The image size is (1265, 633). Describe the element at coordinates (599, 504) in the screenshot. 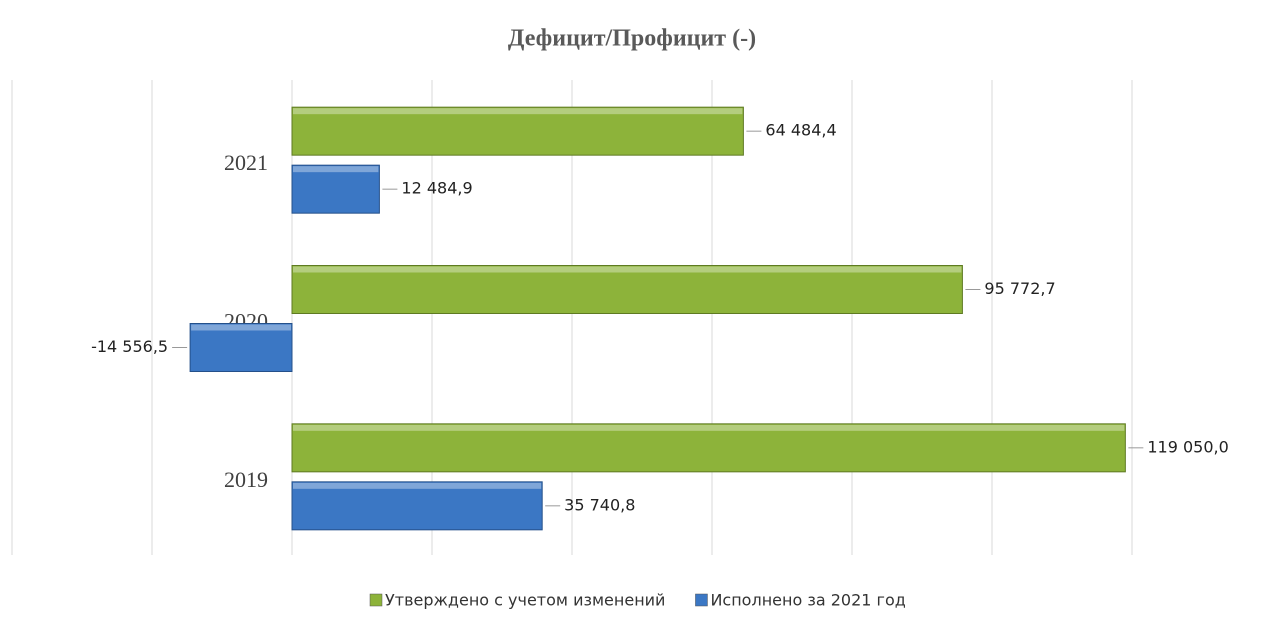

I see `data-label: 35 740,8` at that location.